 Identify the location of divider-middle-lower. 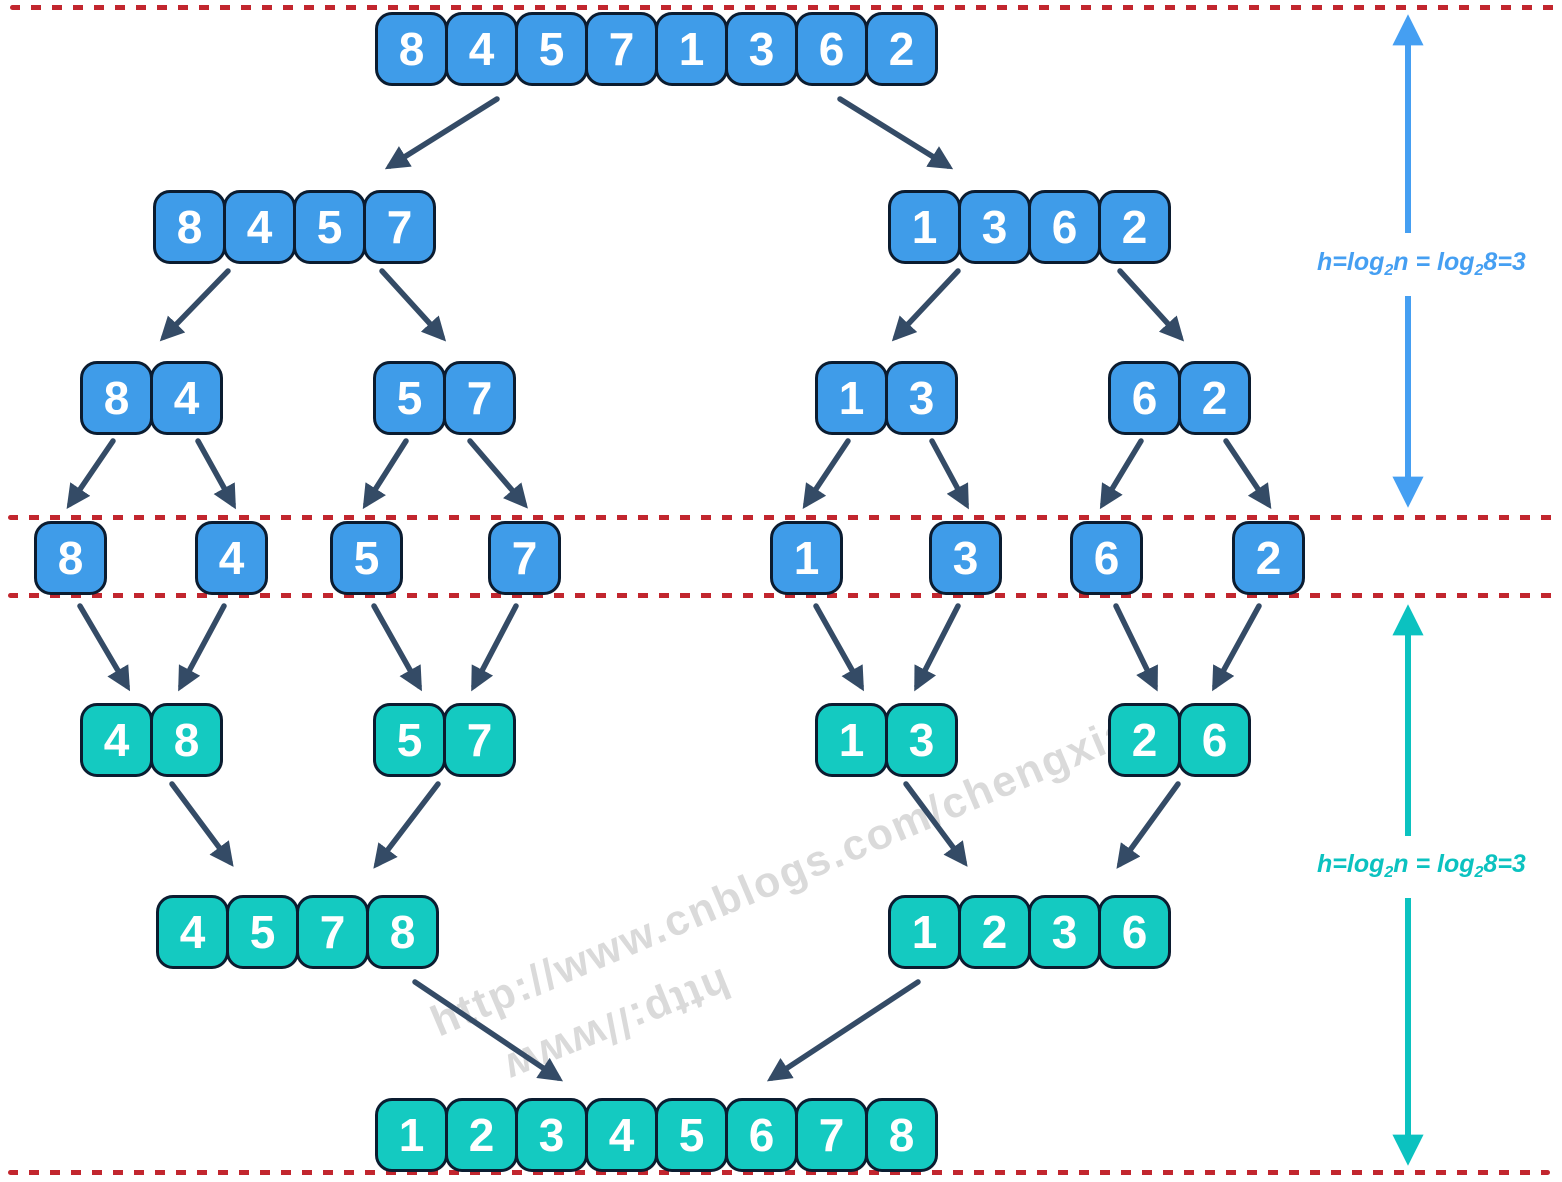
(783, 595).